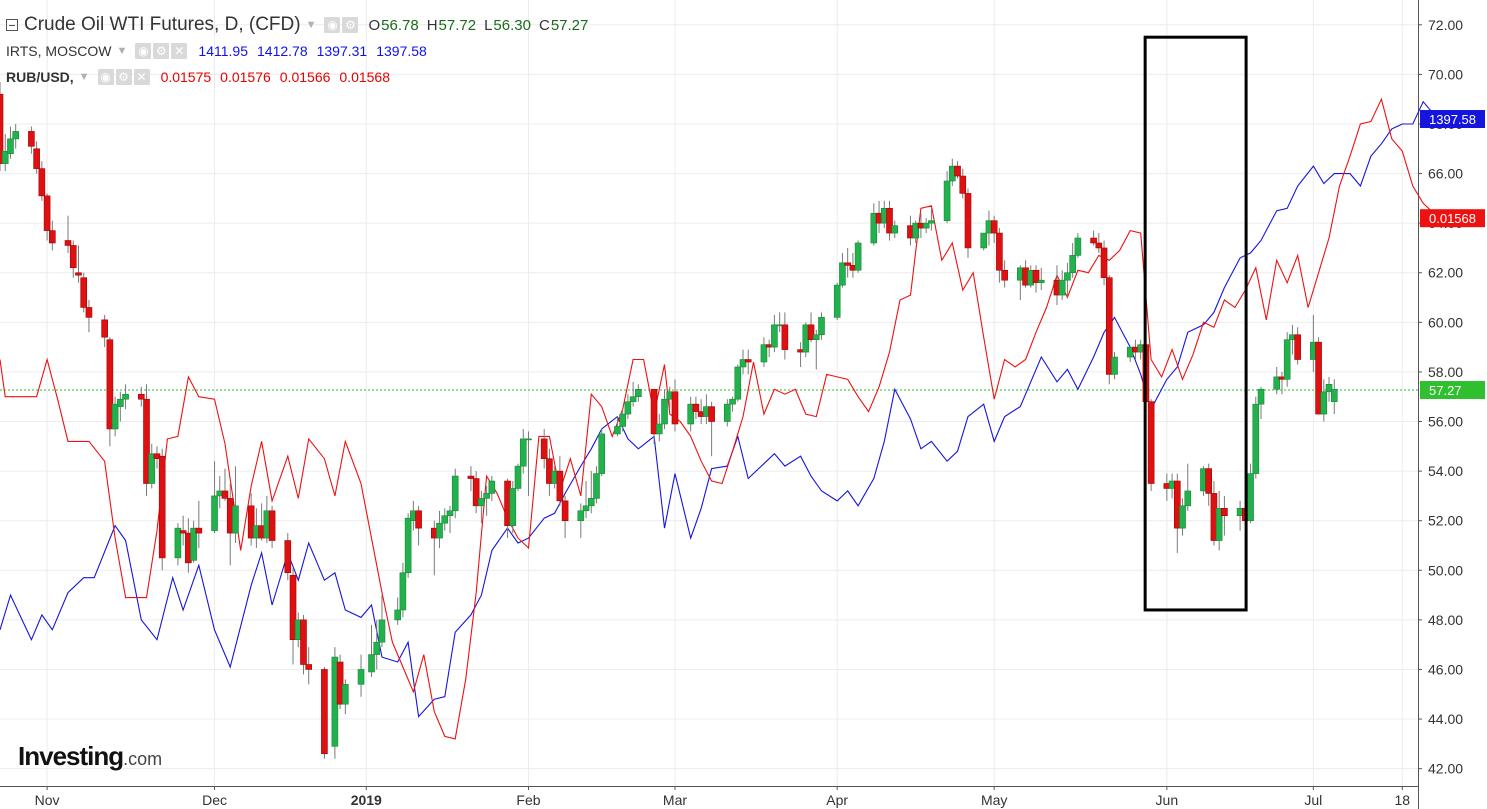  I want to click on low-label: L, so click(488, 25).